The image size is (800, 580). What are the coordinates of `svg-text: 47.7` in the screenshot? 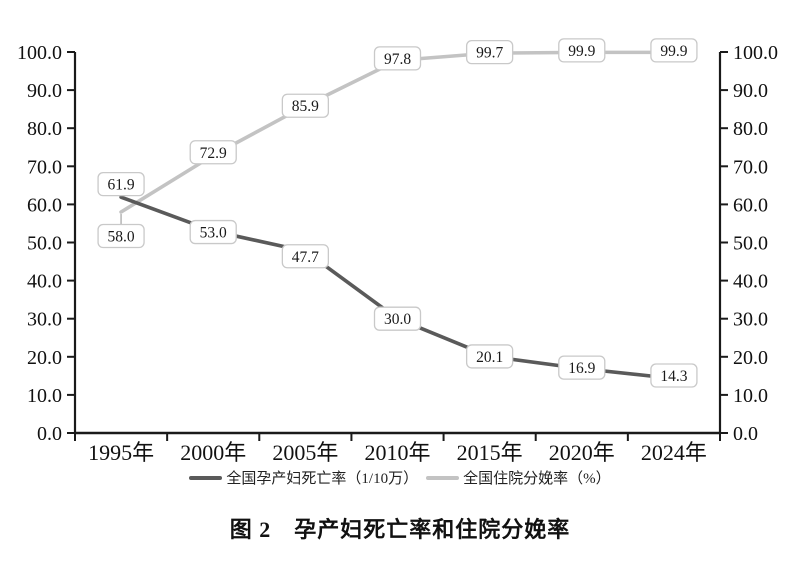 It's located at (305, 257).